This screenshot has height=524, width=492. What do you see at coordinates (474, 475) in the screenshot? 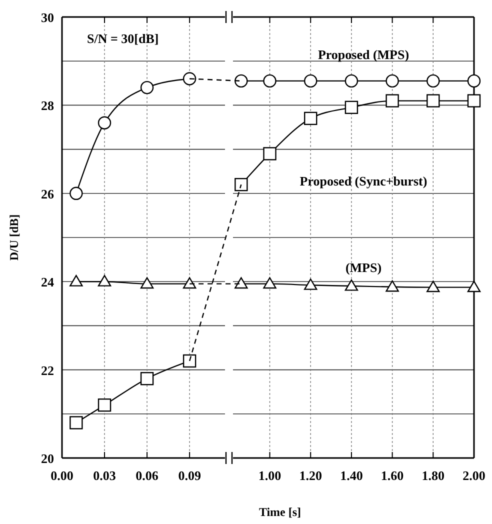
I see `x-tick-label: 2.00` at bounding box center [474, 475].